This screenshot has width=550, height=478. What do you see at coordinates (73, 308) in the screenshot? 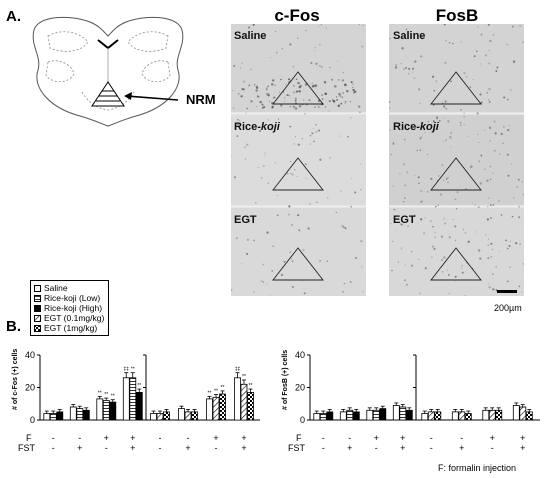
I see `legend-label-ricekoji-high: Rice-koji (High)` at bounding box center [73, 308].